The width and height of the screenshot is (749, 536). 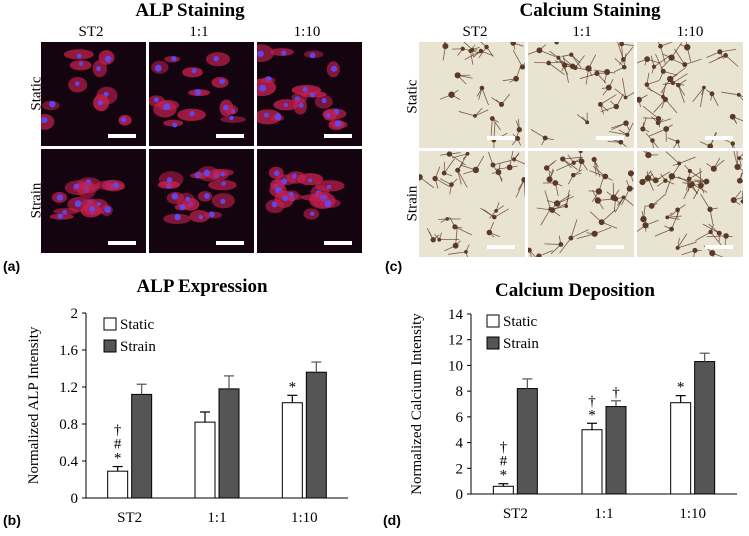 What do you see at coordinates (690, 32) in the screenshot?
I see `calcium-col-header-1-10: 1:10` at bounding box center [690, 32].